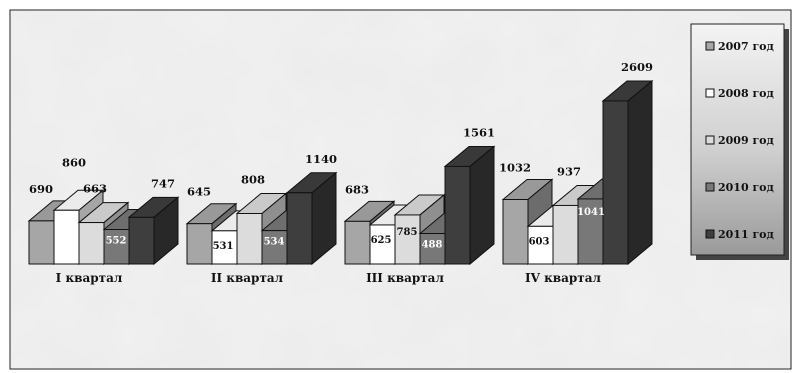 The image size is (800, 373). Describe the element at coordinates (329, 278) in the screenshot. I see `category-labels: I квартал II квартал III квартал IV квартал` at that location.